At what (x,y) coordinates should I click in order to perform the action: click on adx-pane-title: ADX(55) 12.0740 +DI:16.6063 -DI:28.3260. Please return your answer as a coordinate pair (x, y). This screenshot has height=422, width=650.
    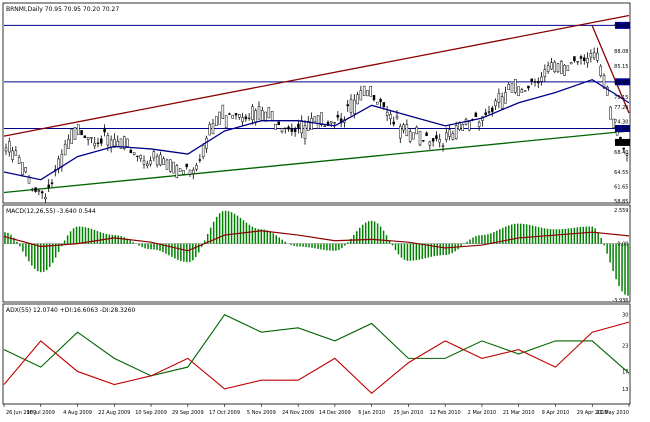
    Looking at the image, I should click on (71, 310).